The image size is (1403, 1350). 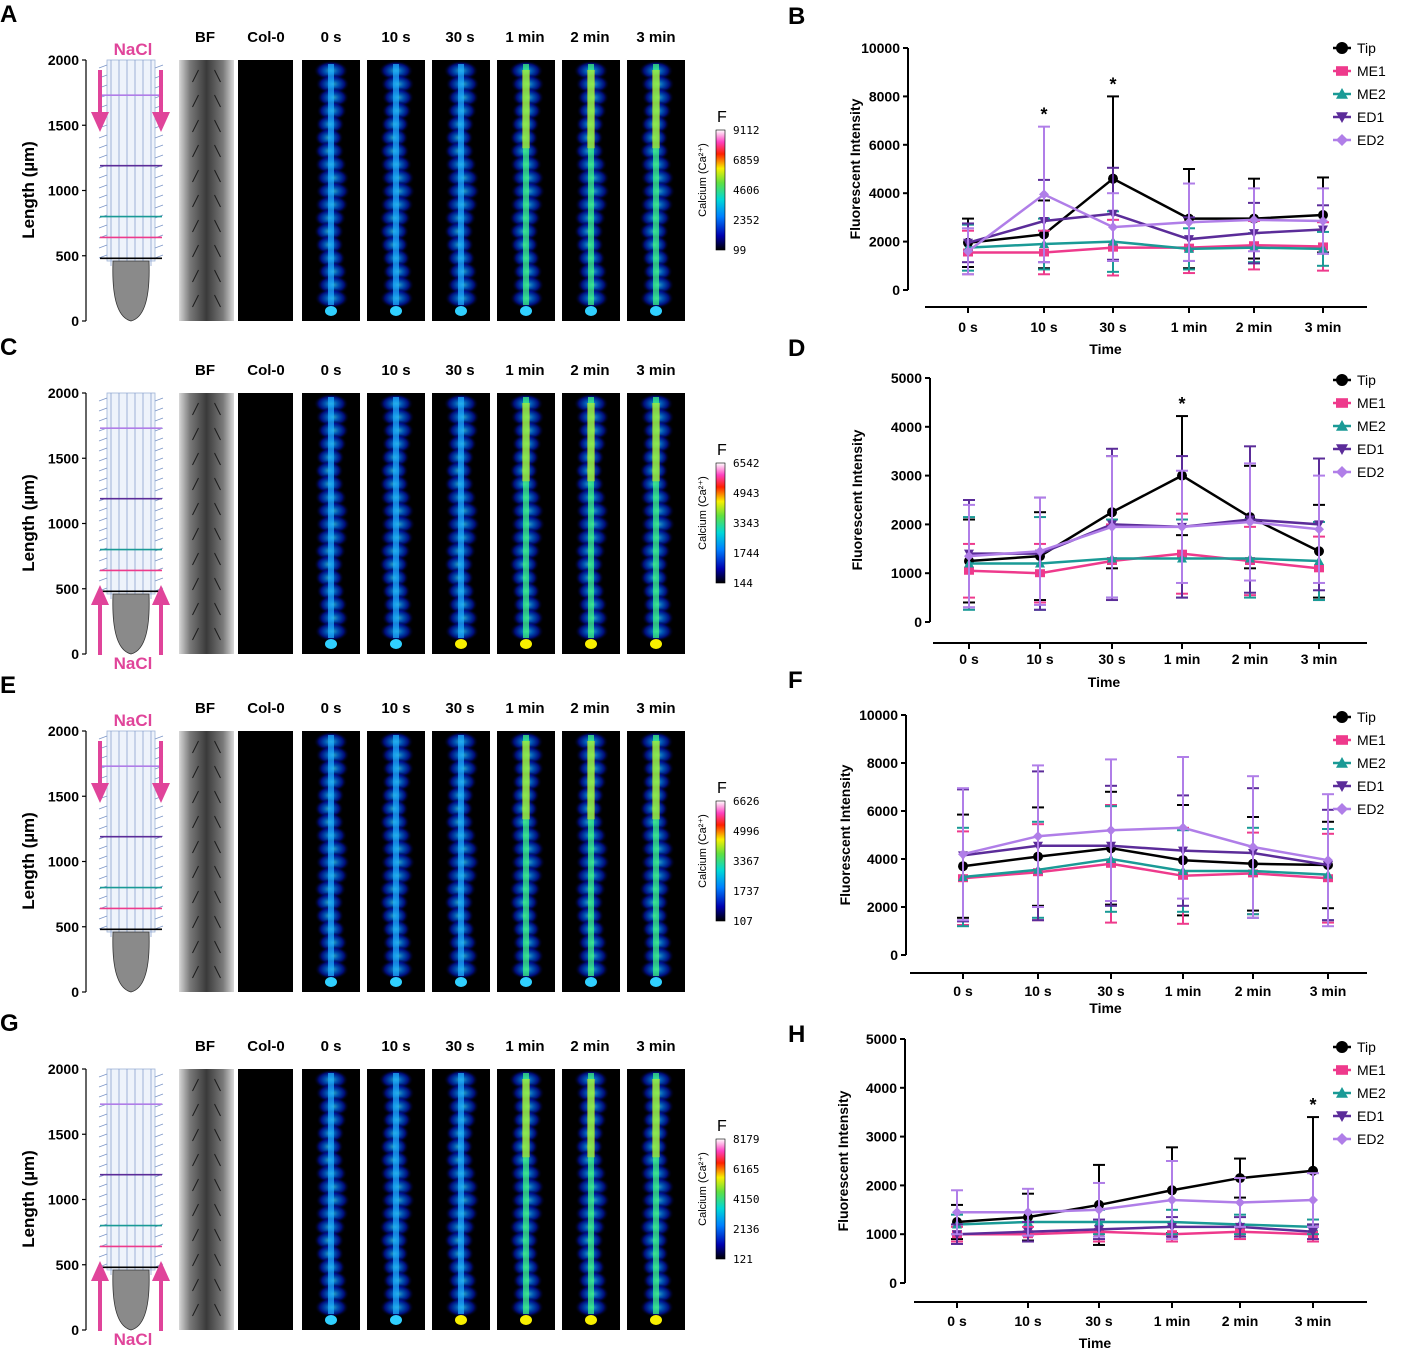 I want to click on x-tick-label: 30 s, so click(x=1112, y=327).